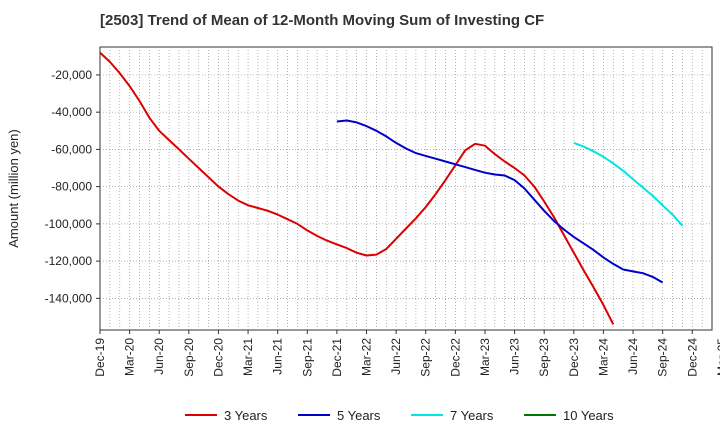 Image resolution: width=720 pixels, height=440 pixels. What do you see at coordinates (544, 357) in the screenshot?
I see `x-tick-label: Sep-23` at bounding box center [544, 357].